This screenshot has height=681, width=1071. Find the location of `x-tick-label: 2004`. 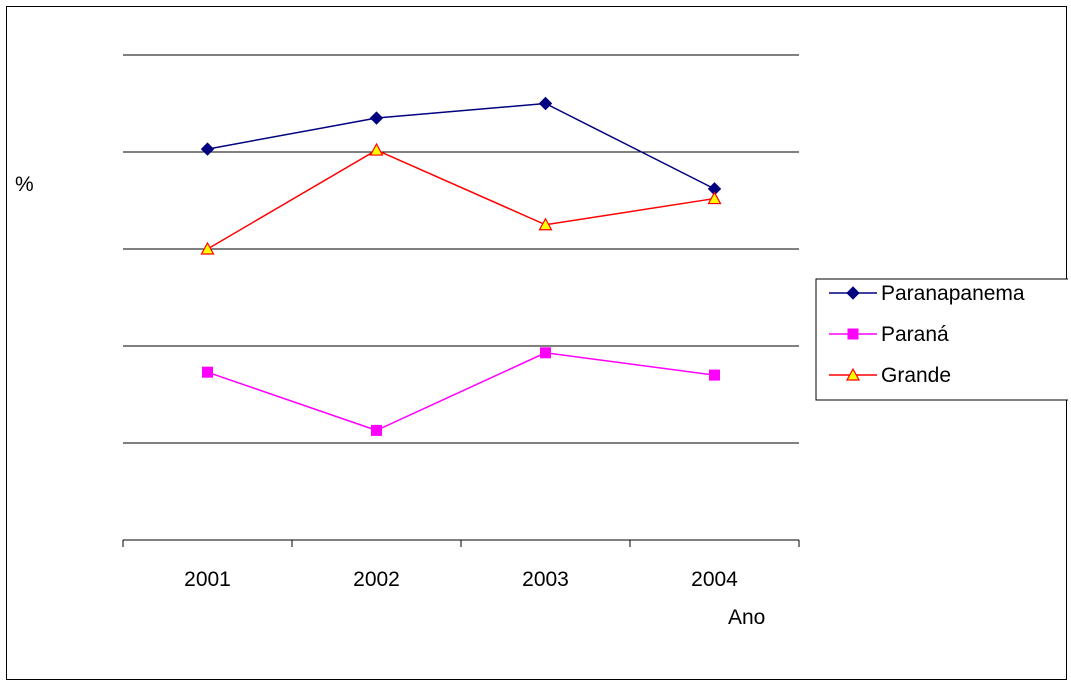

x-tick-label: 2004 is located at coordinates (714, 579).